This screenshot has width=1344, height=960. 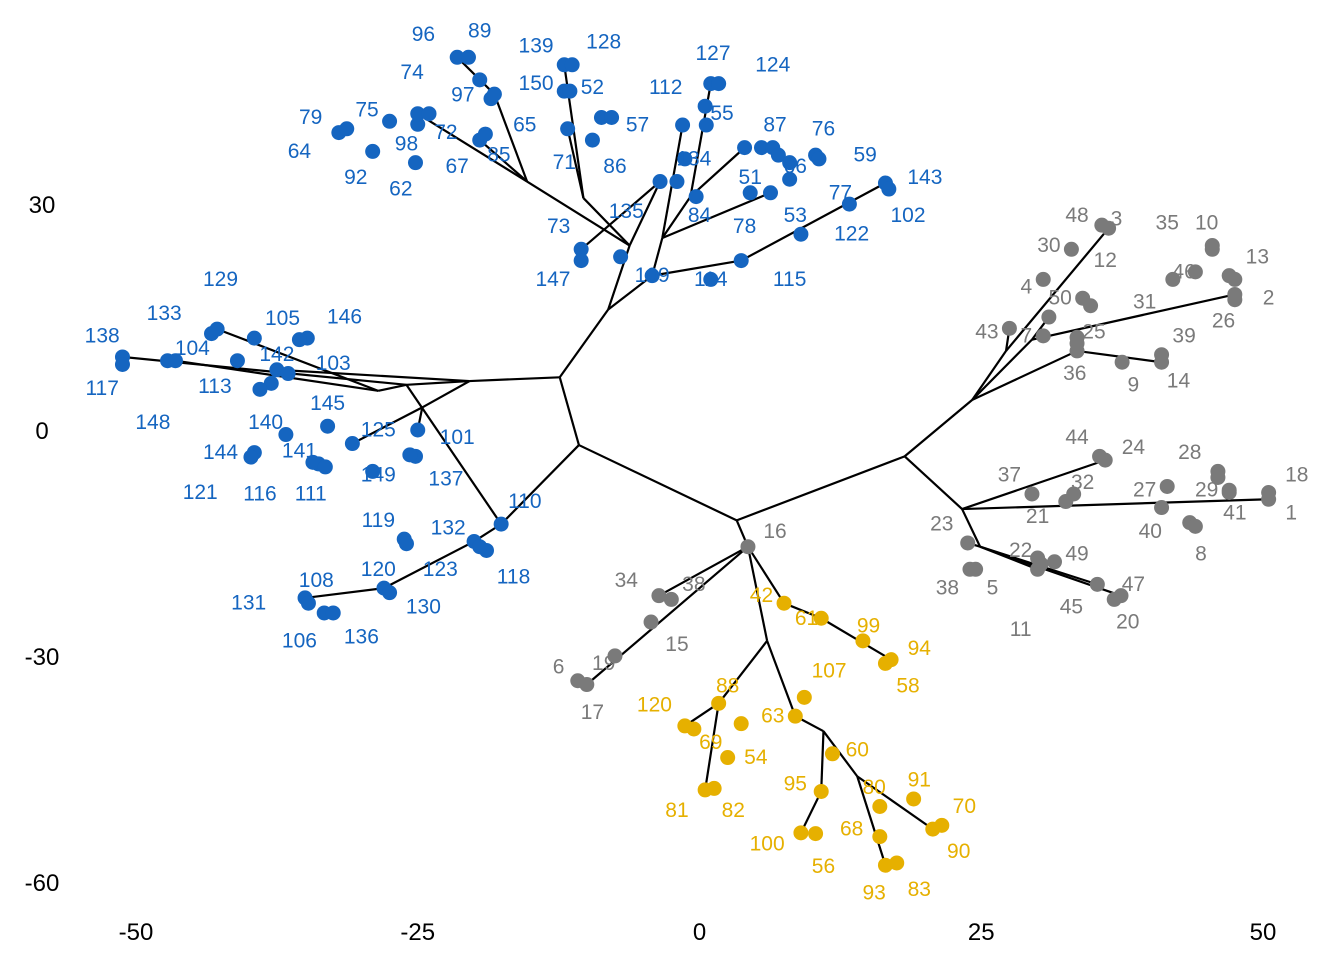 I want to click on node-label: 75, so click(x=366, y=109).